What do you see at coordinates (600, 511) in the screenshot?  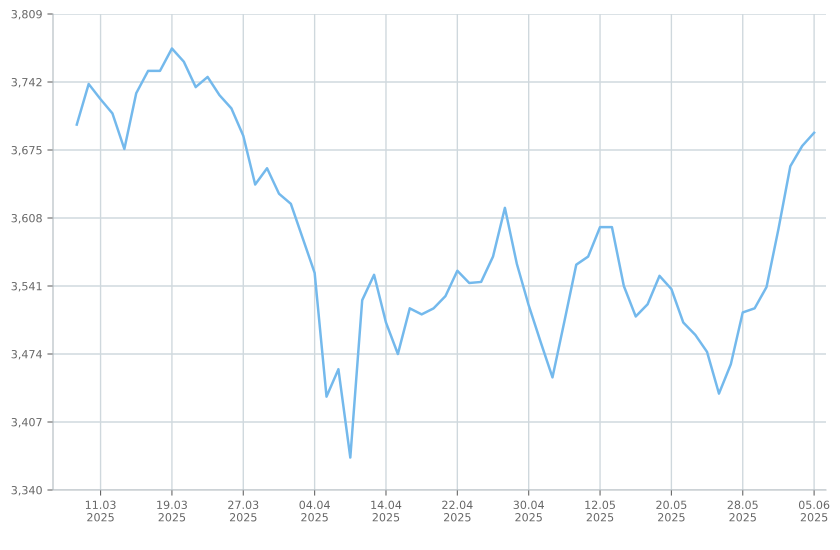 I see `x-tick-label: 12.05 2025` at bounding box center [600, 511].